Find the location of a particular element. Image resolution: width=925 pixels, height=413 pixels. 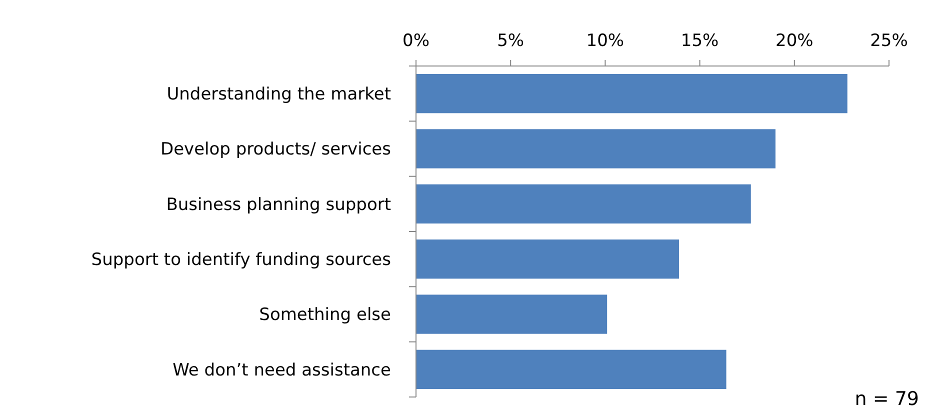

x-tick-label: 5% is located at coordinates (510, 41).